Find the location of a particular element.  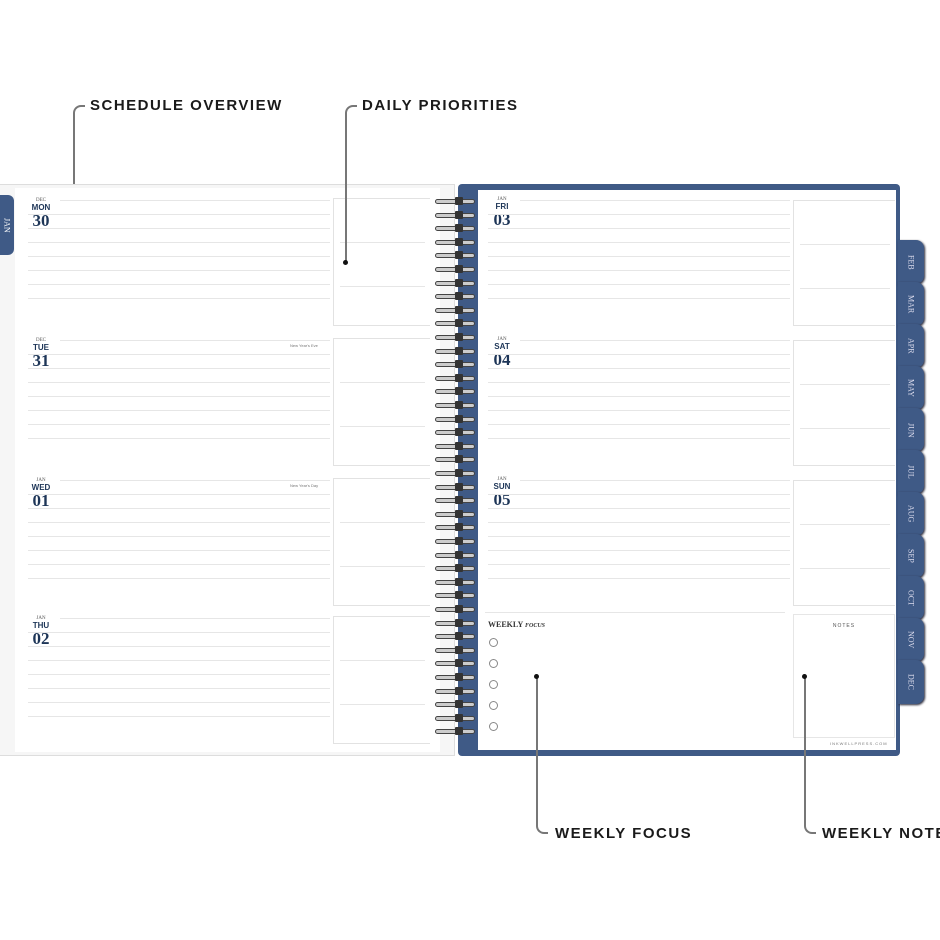

month-tab-feb: FEB is located at coordinates (911, 262).